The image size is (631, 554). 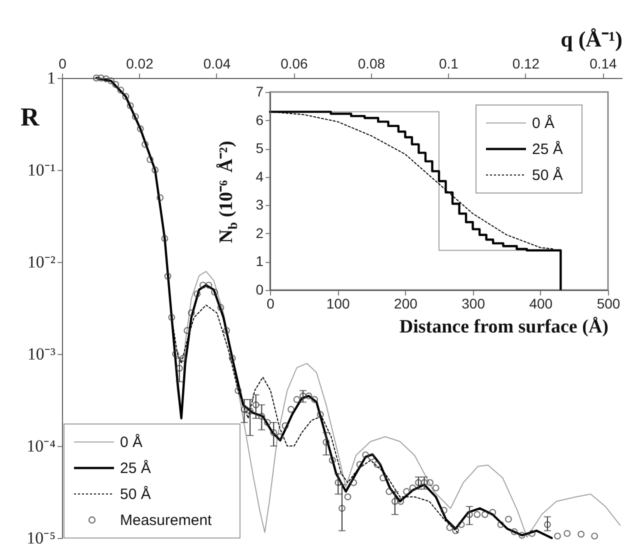 I want to click on x-tick-label: 0.08, so click(x=372, y=64).